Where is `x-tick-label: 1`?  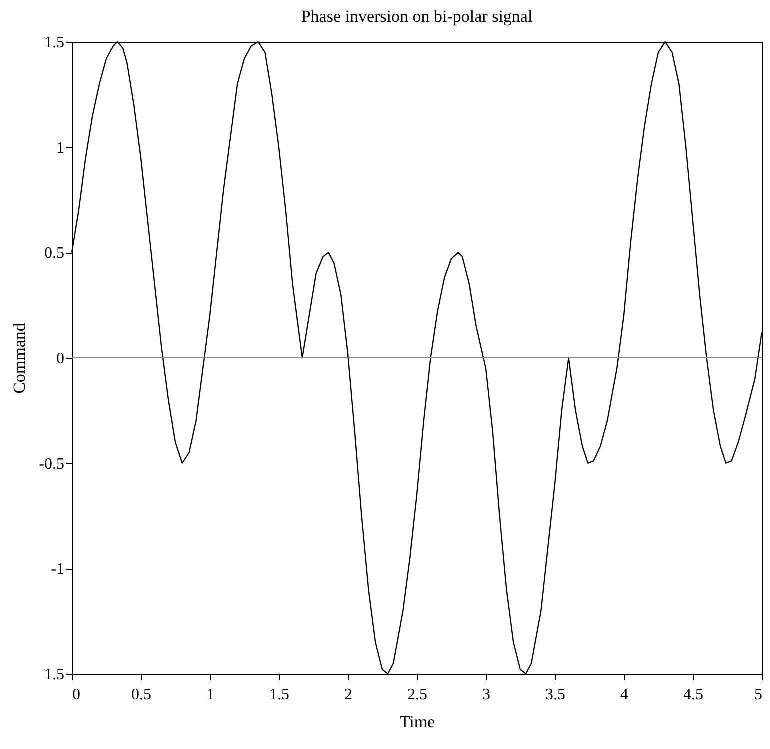
x-tick-label: 1 is located at coordinates (210, 695).